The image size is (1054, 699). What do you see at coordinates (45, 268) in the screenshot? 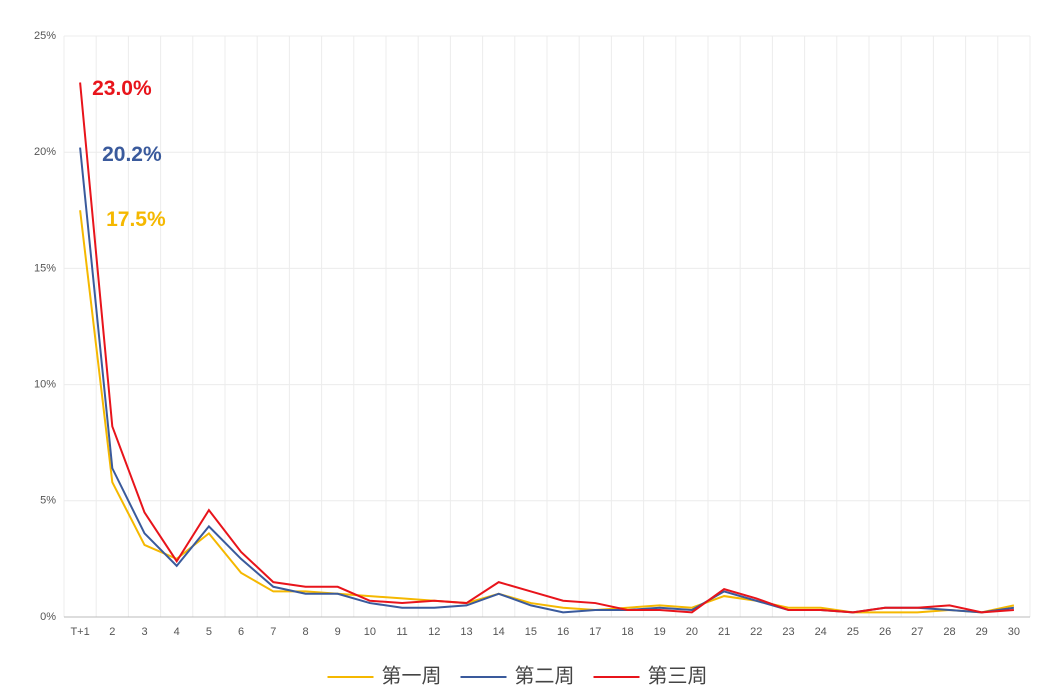
I see `y-tick-label: 15%` at bounding box center [45, 268].